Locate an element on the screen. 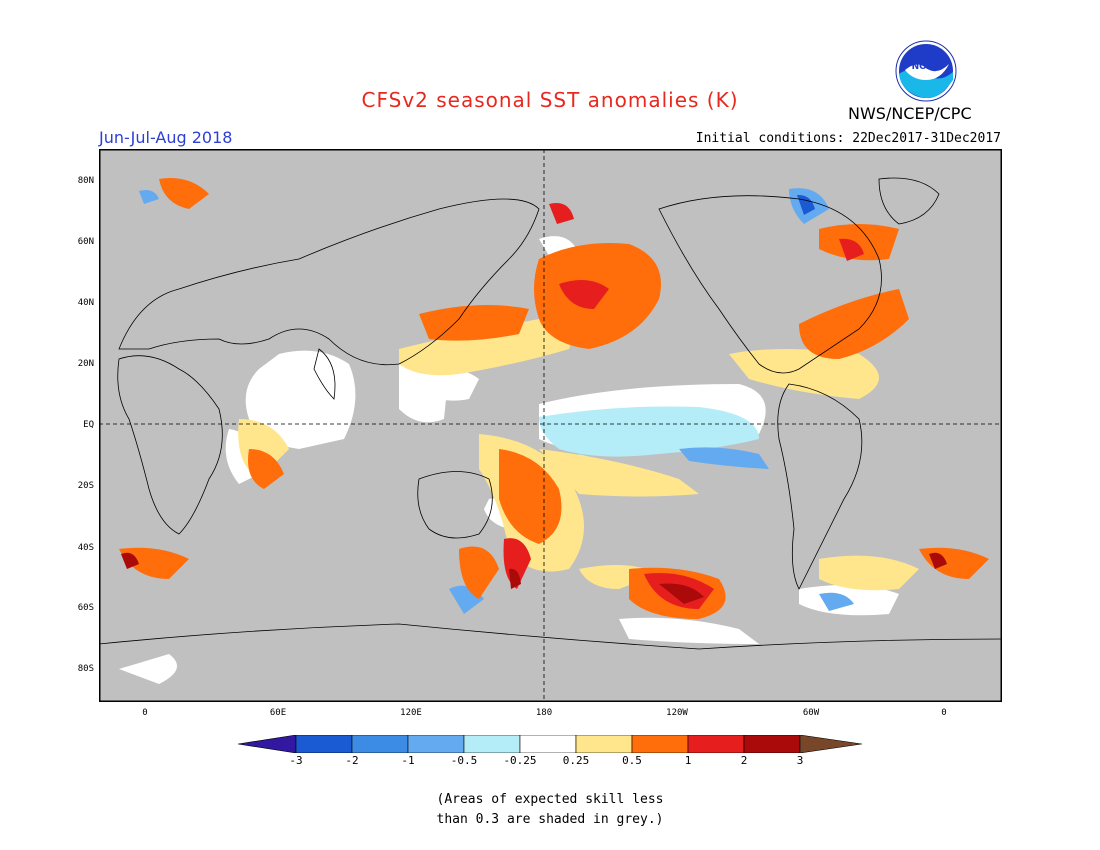 This screenshot has width=1100, height=850. lat-label: 20N is located at coordinates (85, 364).